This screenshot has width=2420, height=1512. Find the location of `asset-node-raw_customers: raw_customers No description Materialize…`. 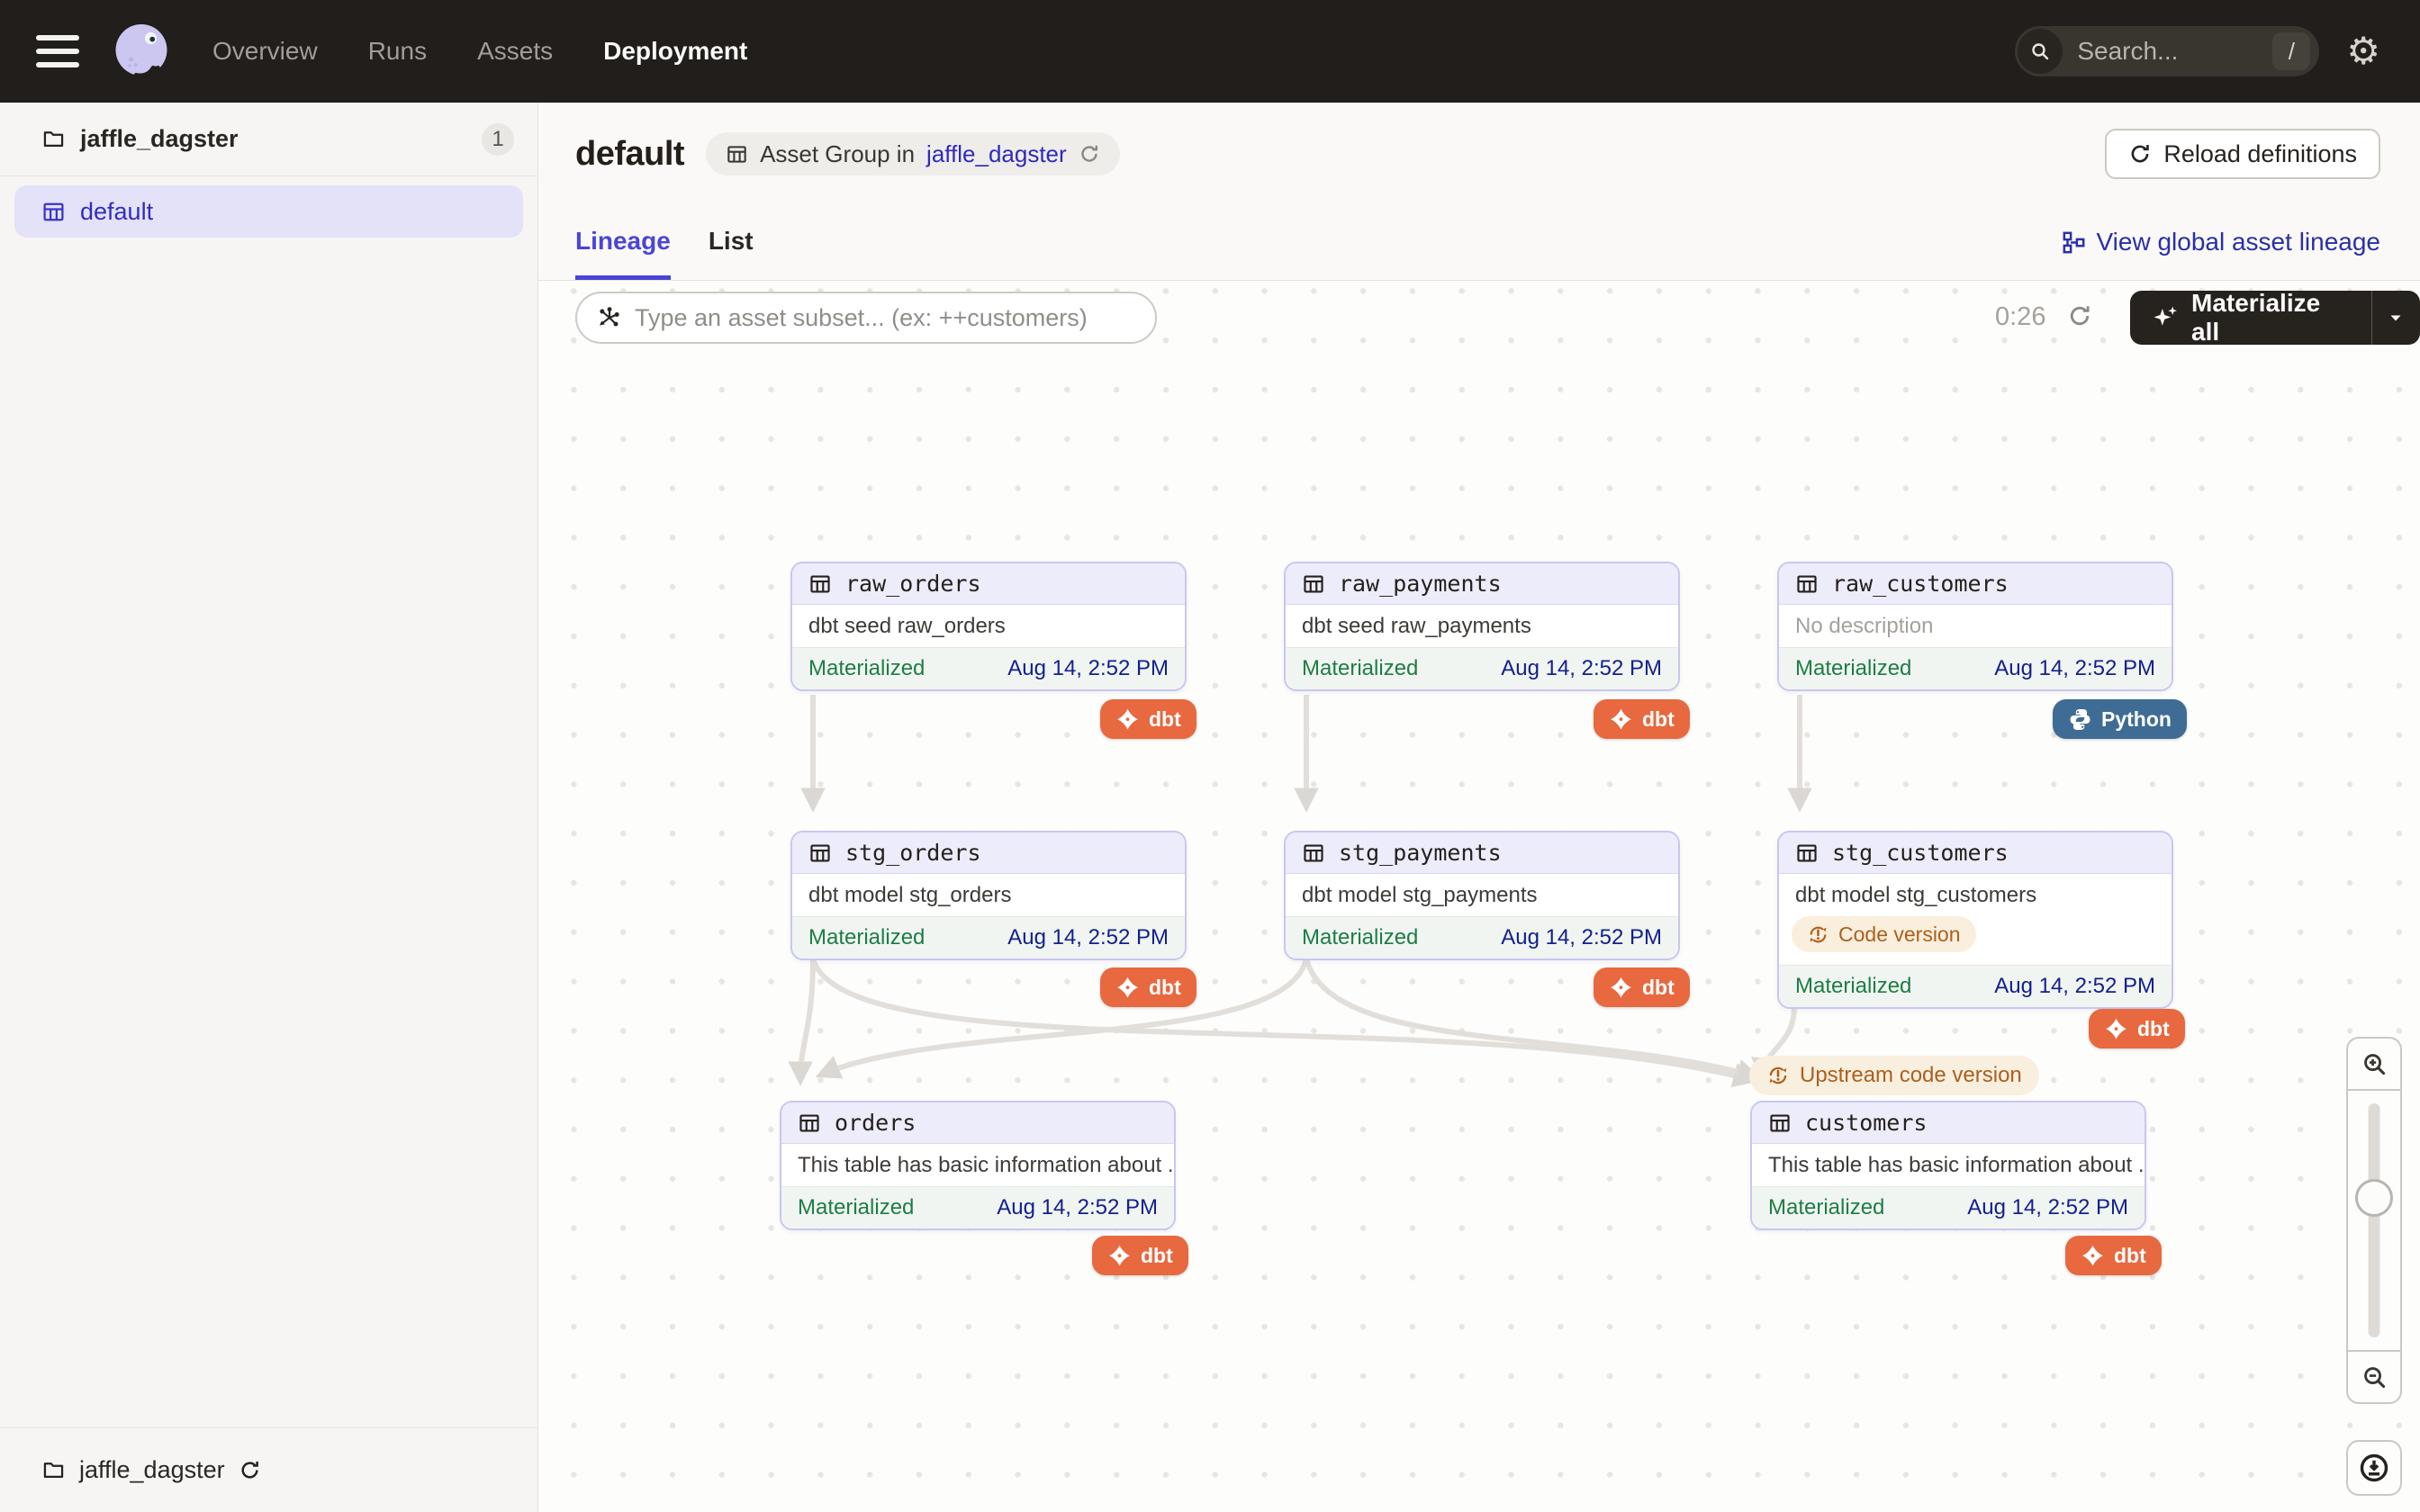

asset-node-raw_customers: raw_customers No description Materialize… is located at coordinates (1975, 626).